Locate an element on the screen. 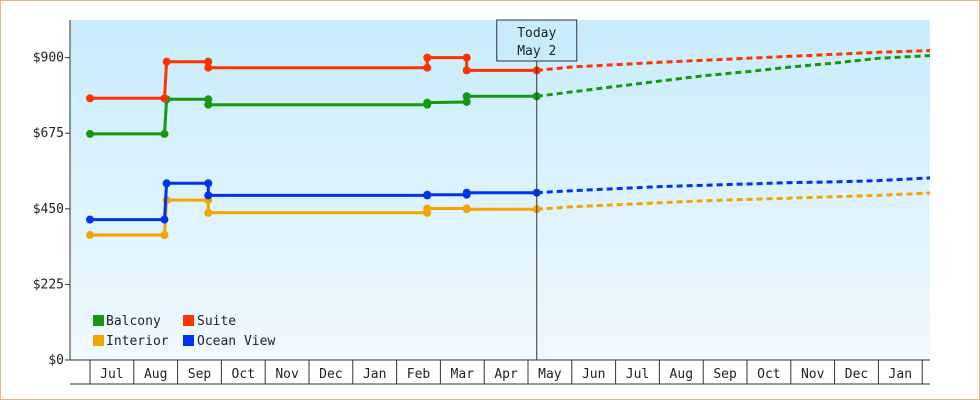  y-axis-ticks: $0 $225 $450 $675 $900 is located at coordinates (51, 209).